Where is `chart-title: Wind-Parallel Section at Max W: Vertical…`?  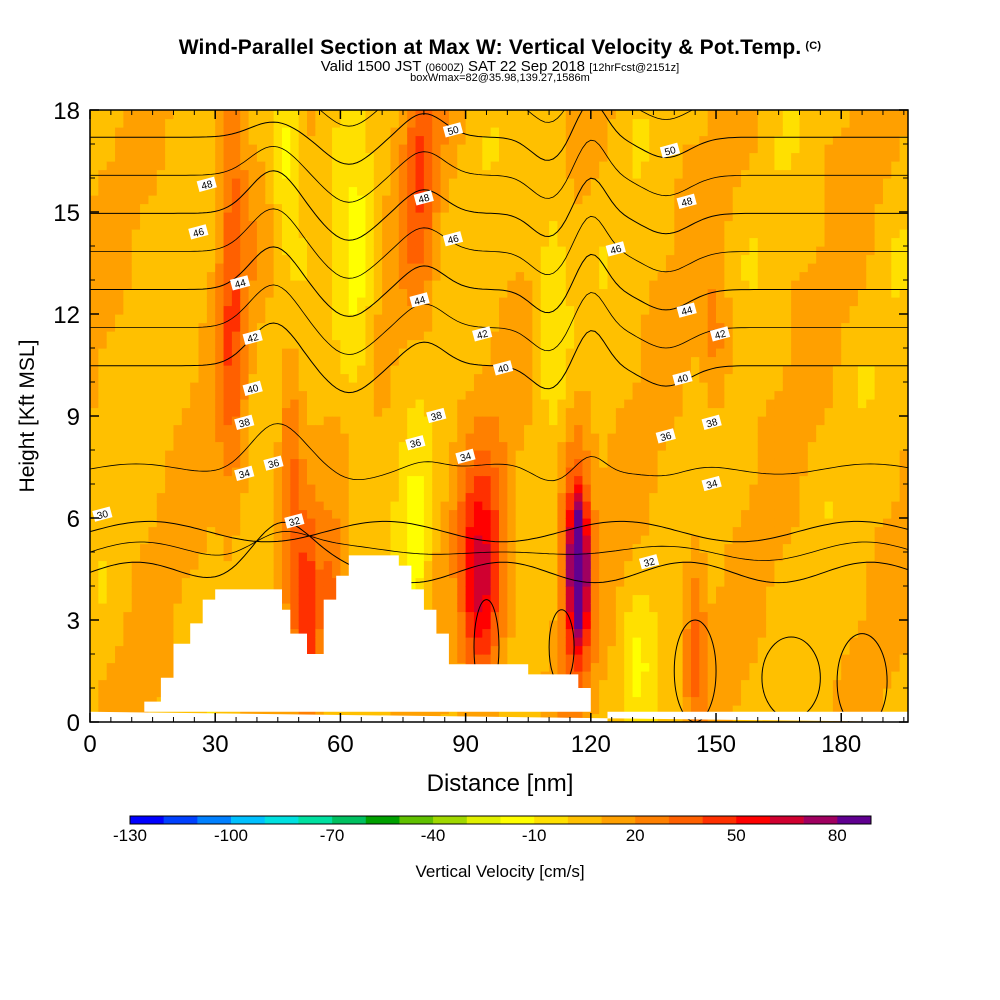 chart-title: Wind-Parallel Section at Max W: Vertical… is located at coordinates (500, 47).